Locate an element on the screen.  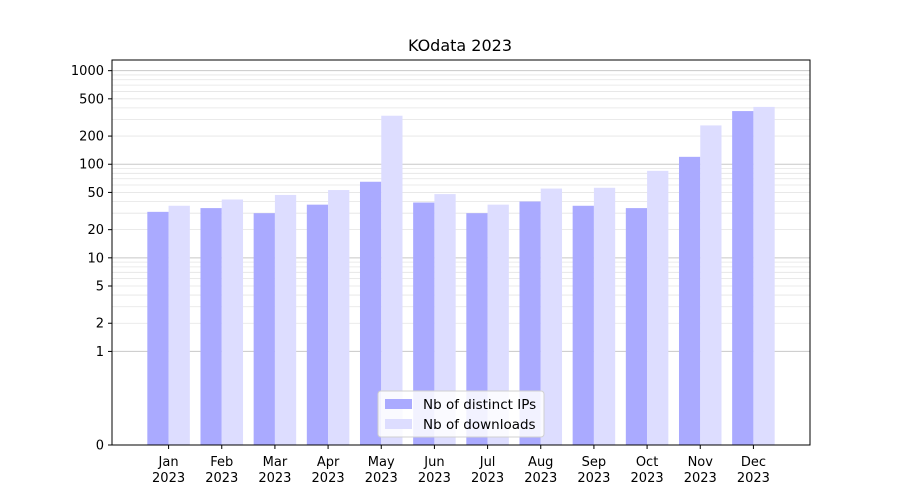
x-tick-label: Aug 2023 is located at coordinates (540, 470).